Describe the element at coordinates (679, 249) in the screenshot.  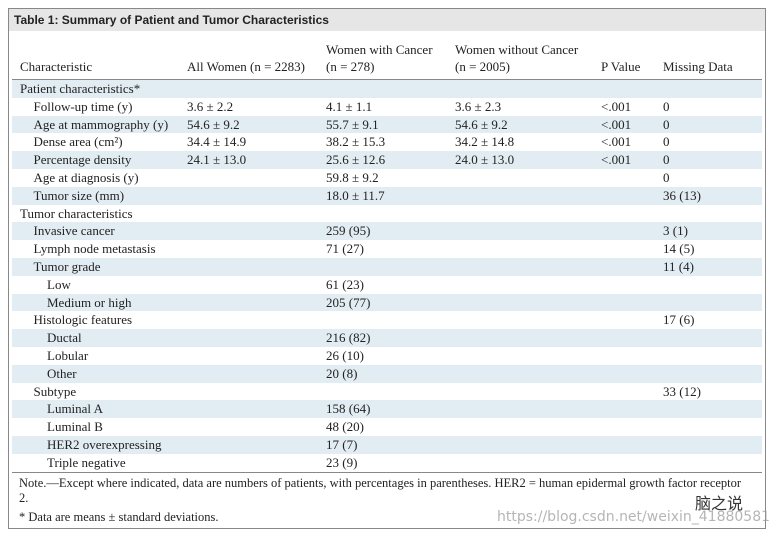
I see `cell: 14 (5)` at that location.